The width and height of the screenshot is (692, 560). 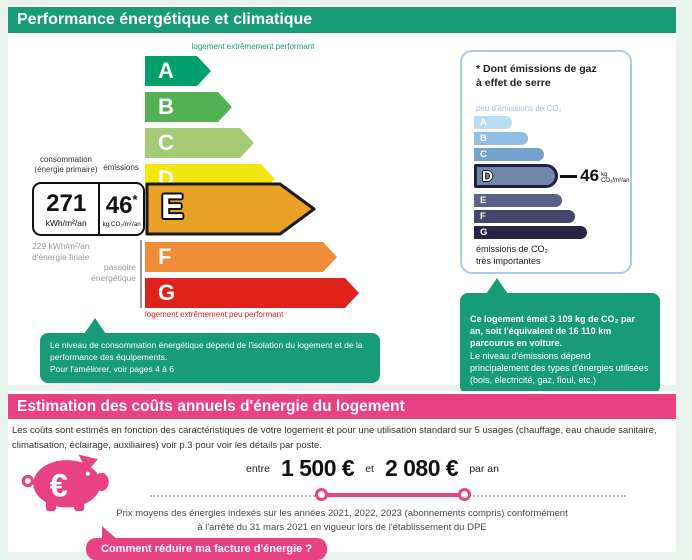 I want to click on emissions-unit: kg CO₂/m²/an, so click(x=121, y=224).